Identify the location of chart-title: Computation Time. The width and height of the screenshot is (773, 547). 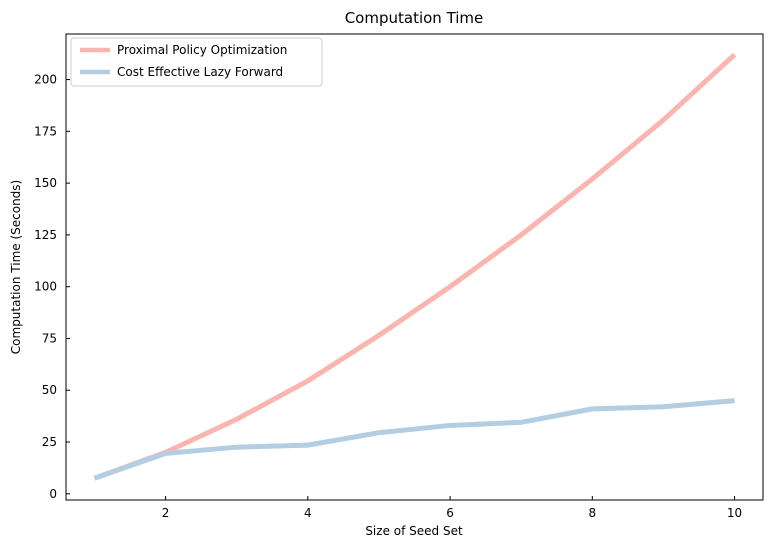
(414, 18).